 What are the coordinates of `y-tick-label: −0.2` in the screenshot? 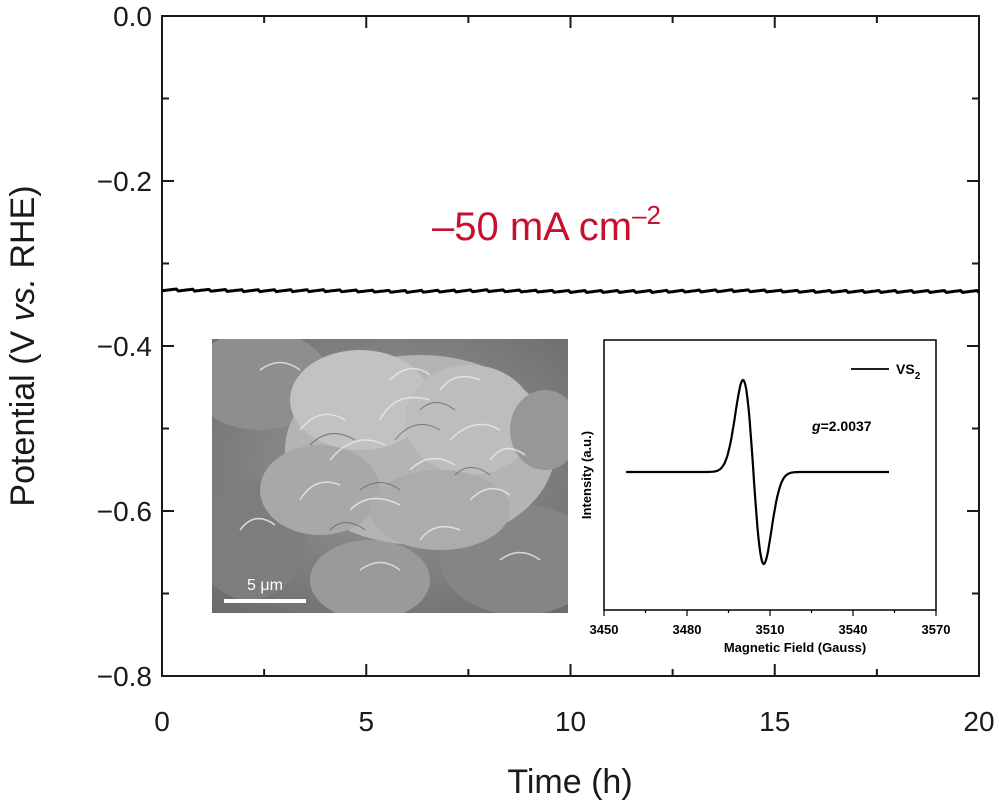 It's located at (124, 181).